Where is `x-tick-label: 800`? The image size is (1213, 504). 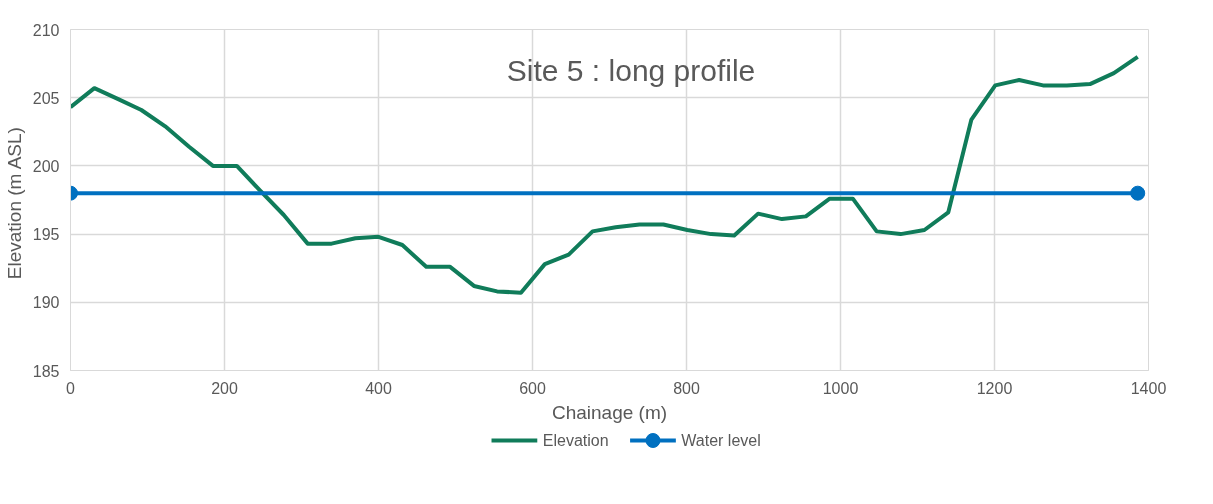 x-tick-label: 800 is located at coordinates (686, 388).